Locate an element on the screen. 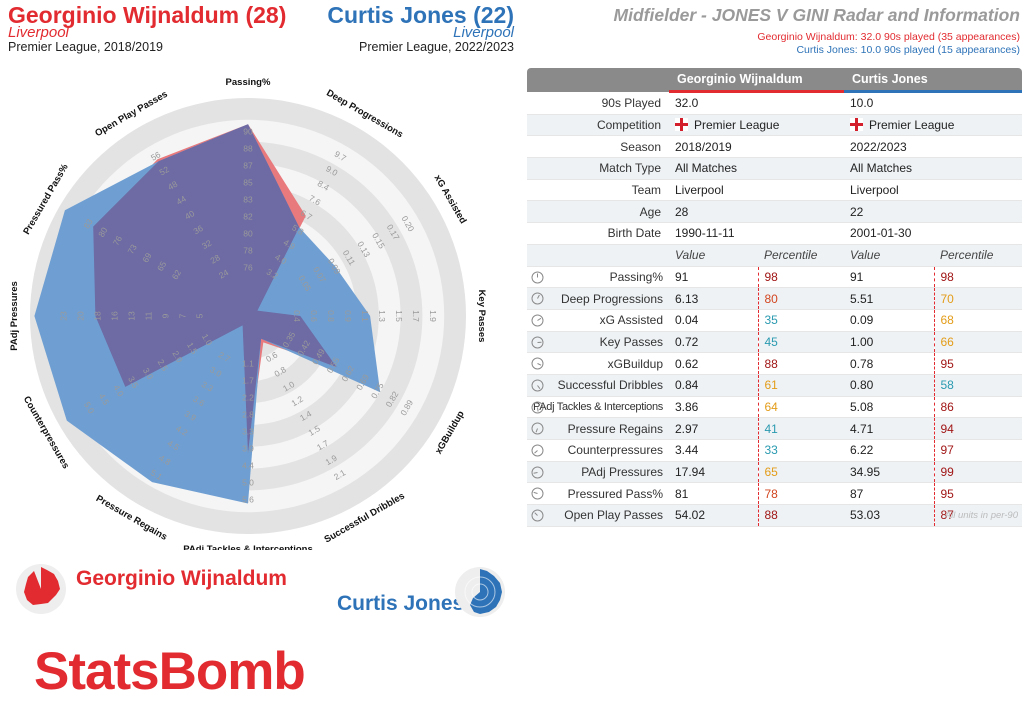 This screenshot has width=1024, height=716. radar-tick-label: 2.2 is located at coordinates (248, 397).